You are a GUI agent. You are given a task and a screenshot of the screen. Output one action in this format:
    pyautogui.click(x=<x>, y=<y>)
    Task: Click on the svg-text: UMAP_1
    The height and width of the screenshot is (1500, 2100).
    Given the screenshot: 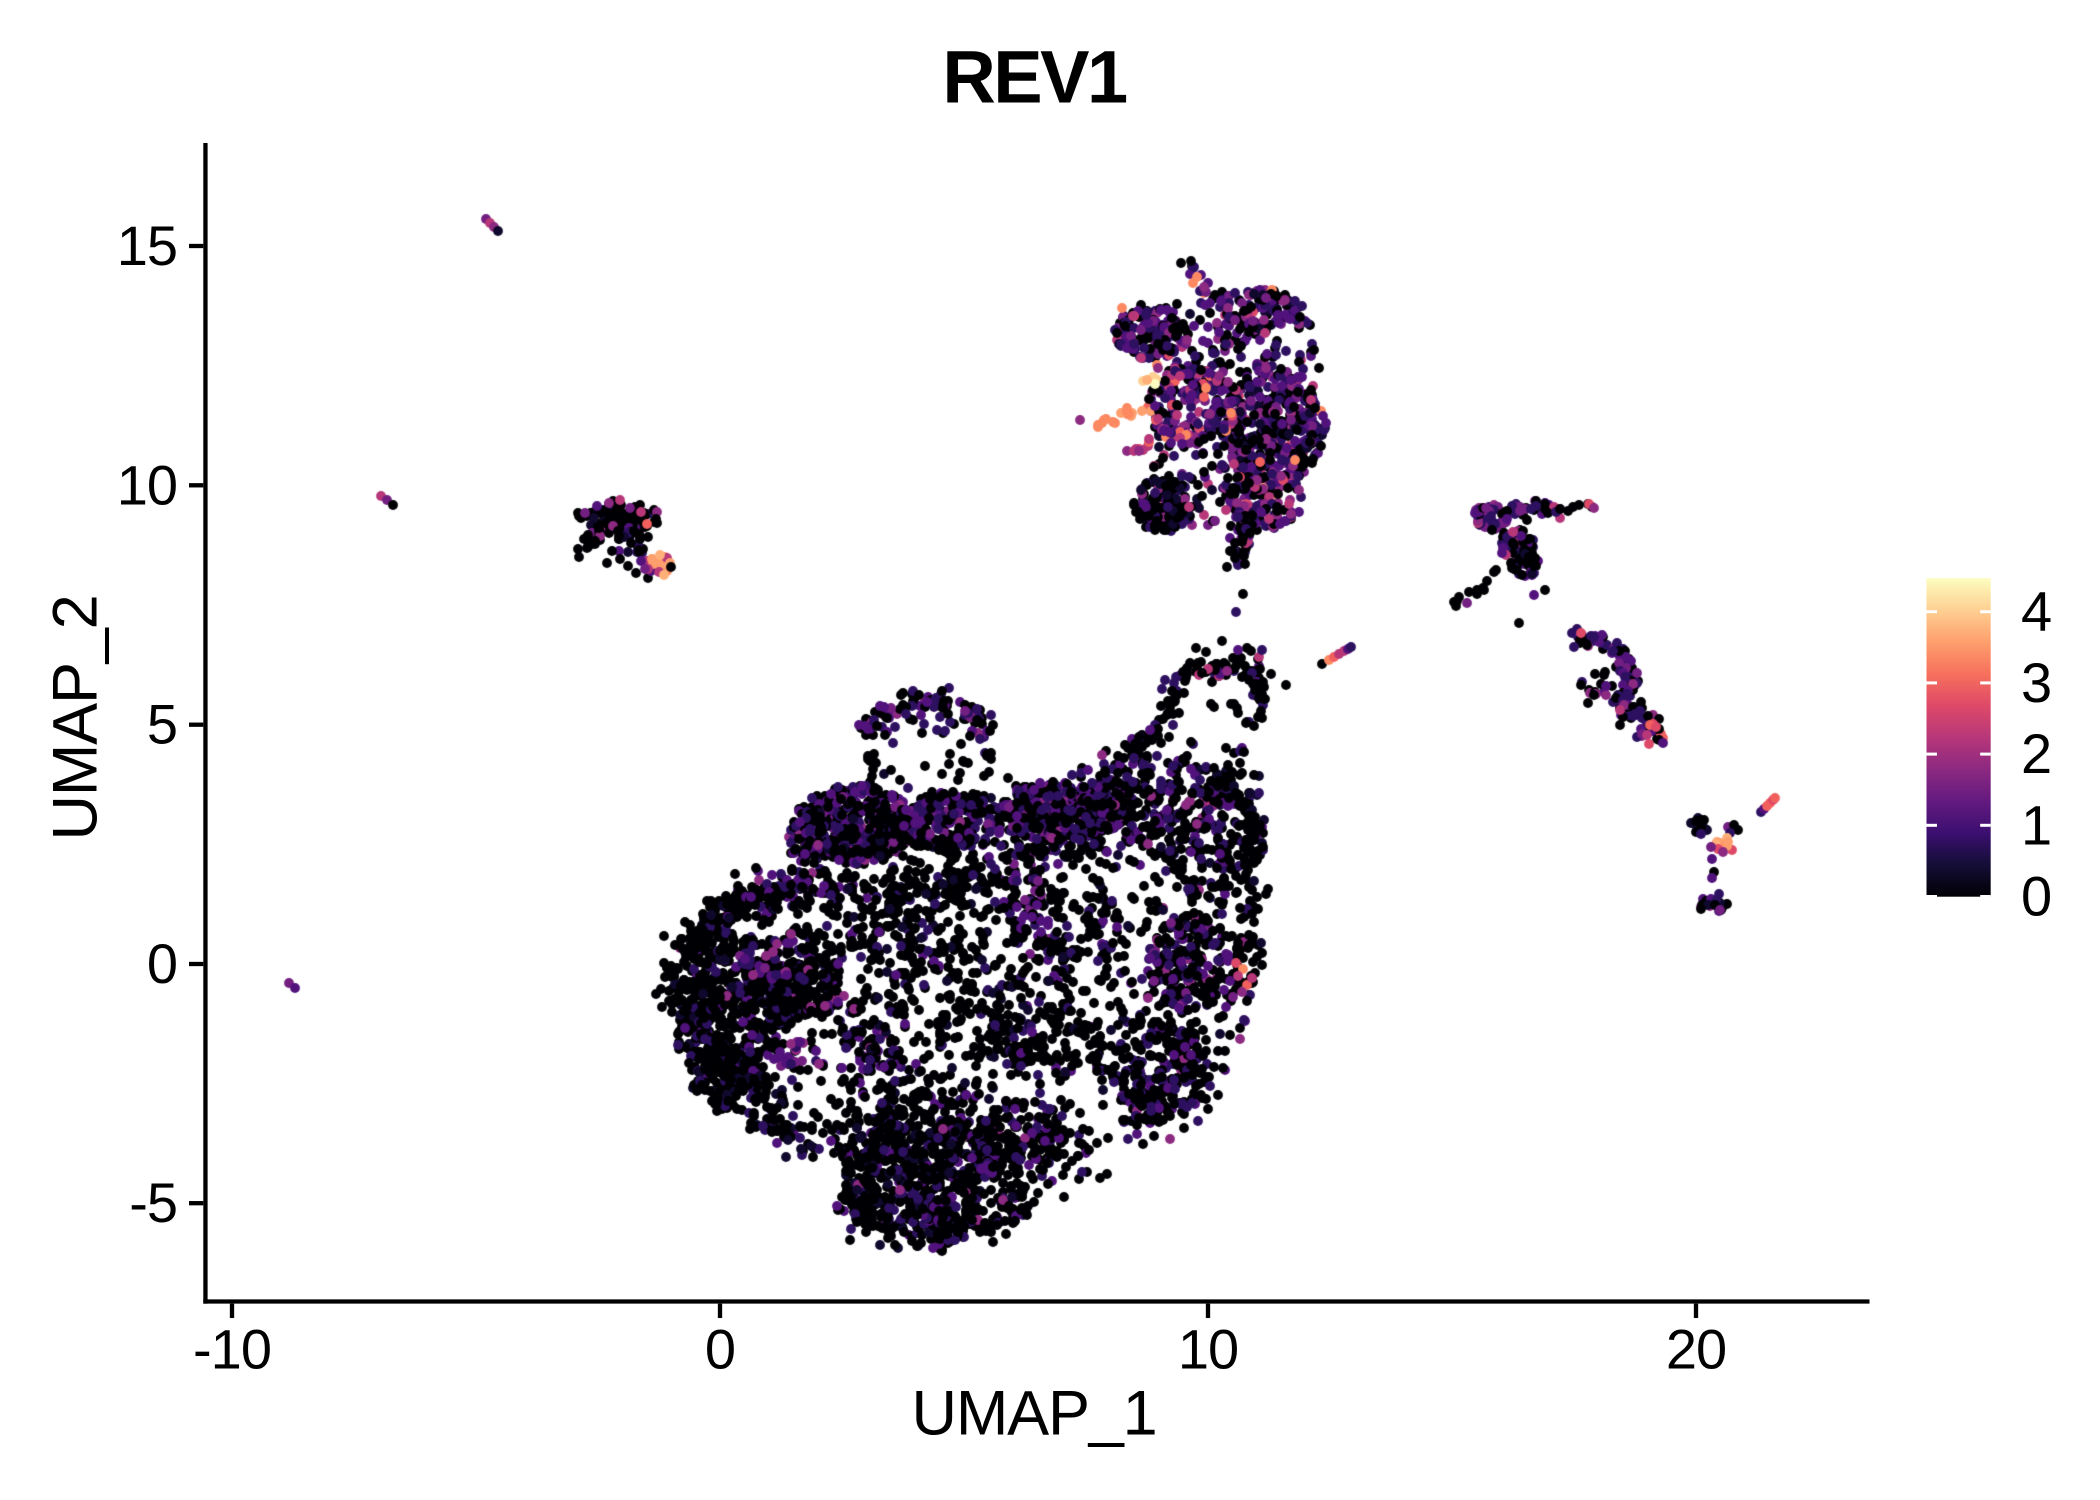 What is the action you would take?
    pyautogui.click(x=1034, y=1413)
    